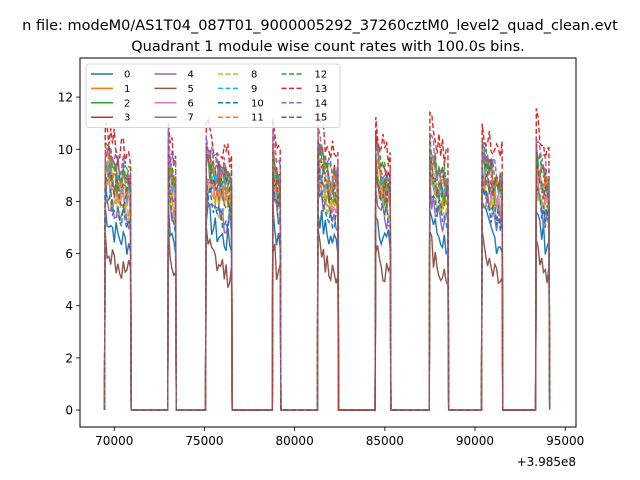 The height and width of the screenshot is (480, 640). Describe the element at coordinates (65, 150) in the screenshot. I see `y-tick-label: 10` at that location.